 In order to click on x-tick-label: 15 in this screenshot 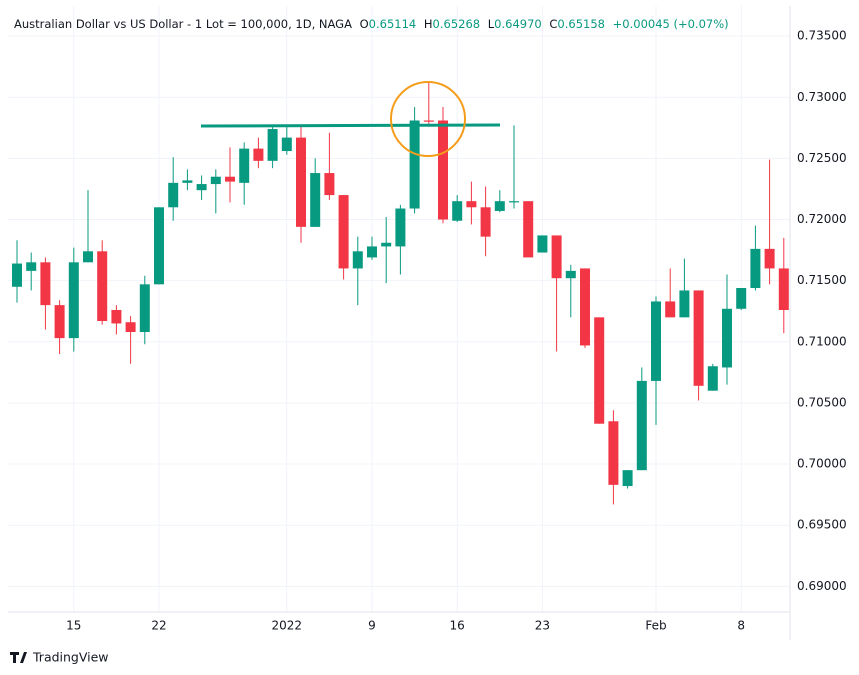, I will do `click(73, 626)`.